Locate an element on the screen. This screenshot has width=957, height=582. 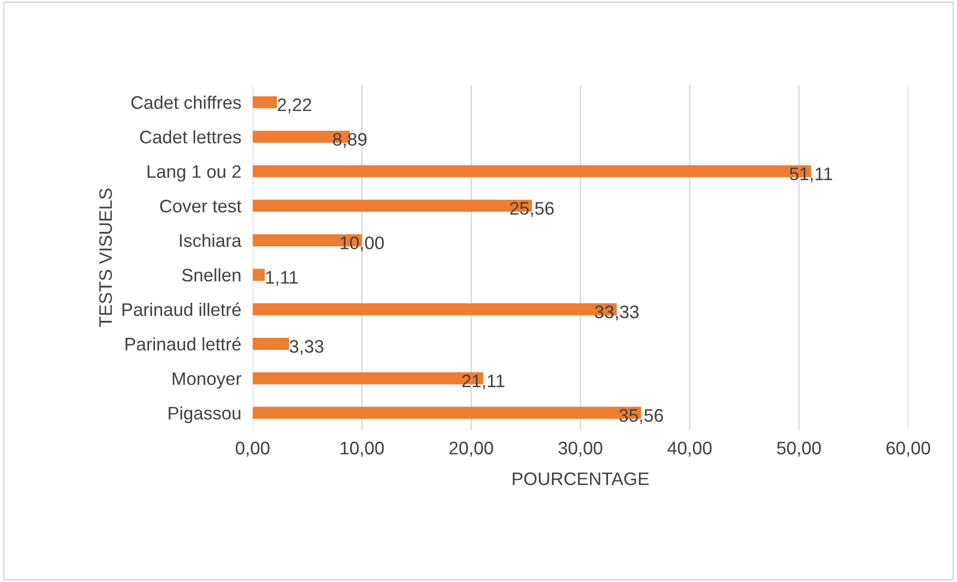
data-label: 2,22 is located at coordinates (295, 106).